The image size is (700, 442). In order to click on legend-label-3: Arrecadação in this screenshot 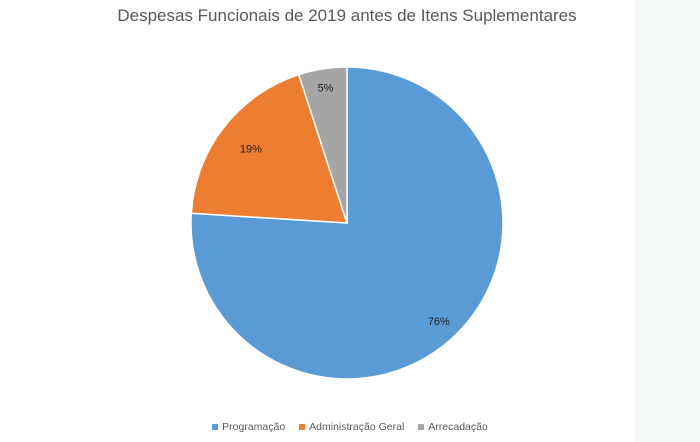, I will do `click(458, 427)`.